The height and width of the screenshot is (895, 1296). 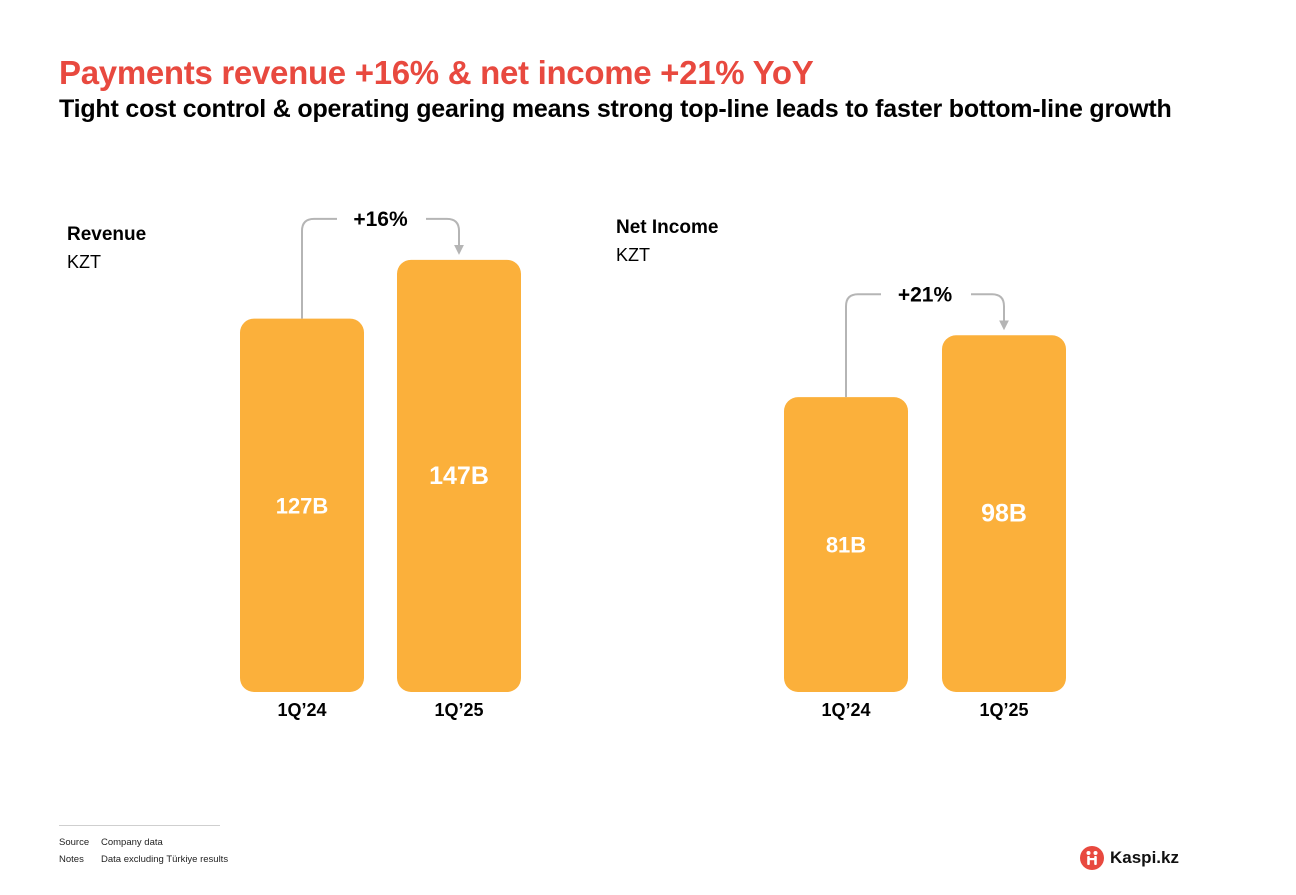 I want to click on source-text: Company data, so click(x=132, y=842).